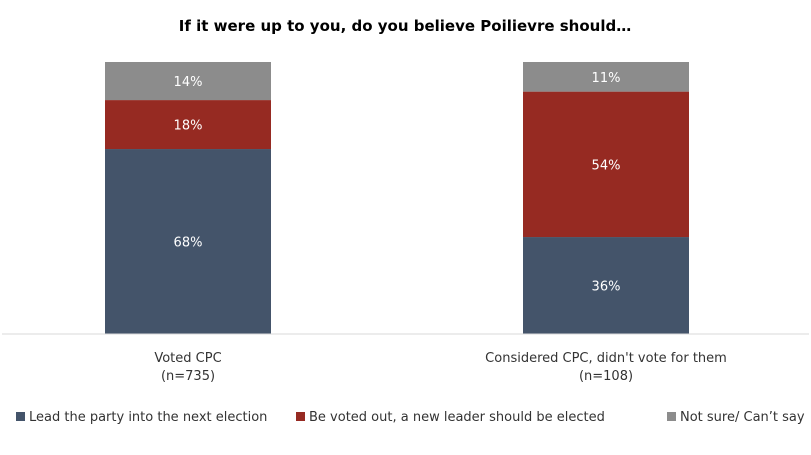 The height and width of the screenshot is (455, 811). Describe the element at coordinates (187, 358) in the screenshot. I see `category-label-0-0: Voted CPC` at that location.